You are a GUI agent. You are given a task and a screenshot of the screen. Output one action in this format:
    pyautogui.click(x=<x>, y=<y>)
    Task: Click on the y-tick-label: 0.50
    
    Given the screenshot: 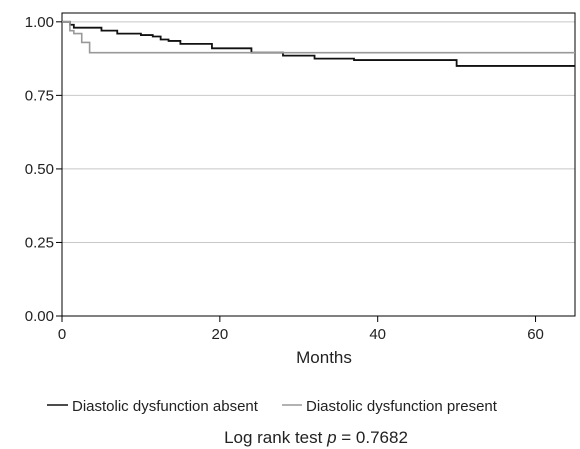 What is the action you would take?
    pyautogui.click(x=39, y=169)
    